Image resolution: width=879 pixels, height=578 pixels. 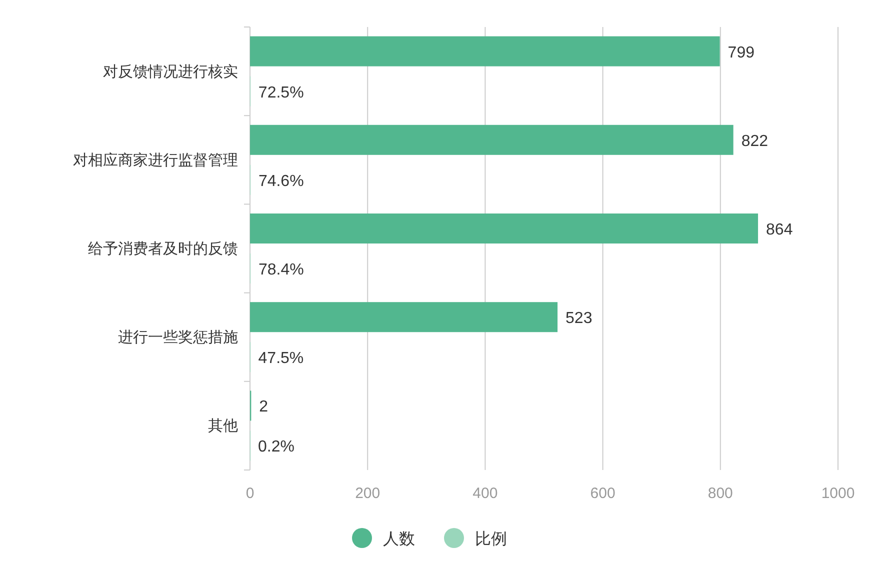 I want to click on data-label: 74.6%, so click(x=281, y=181).